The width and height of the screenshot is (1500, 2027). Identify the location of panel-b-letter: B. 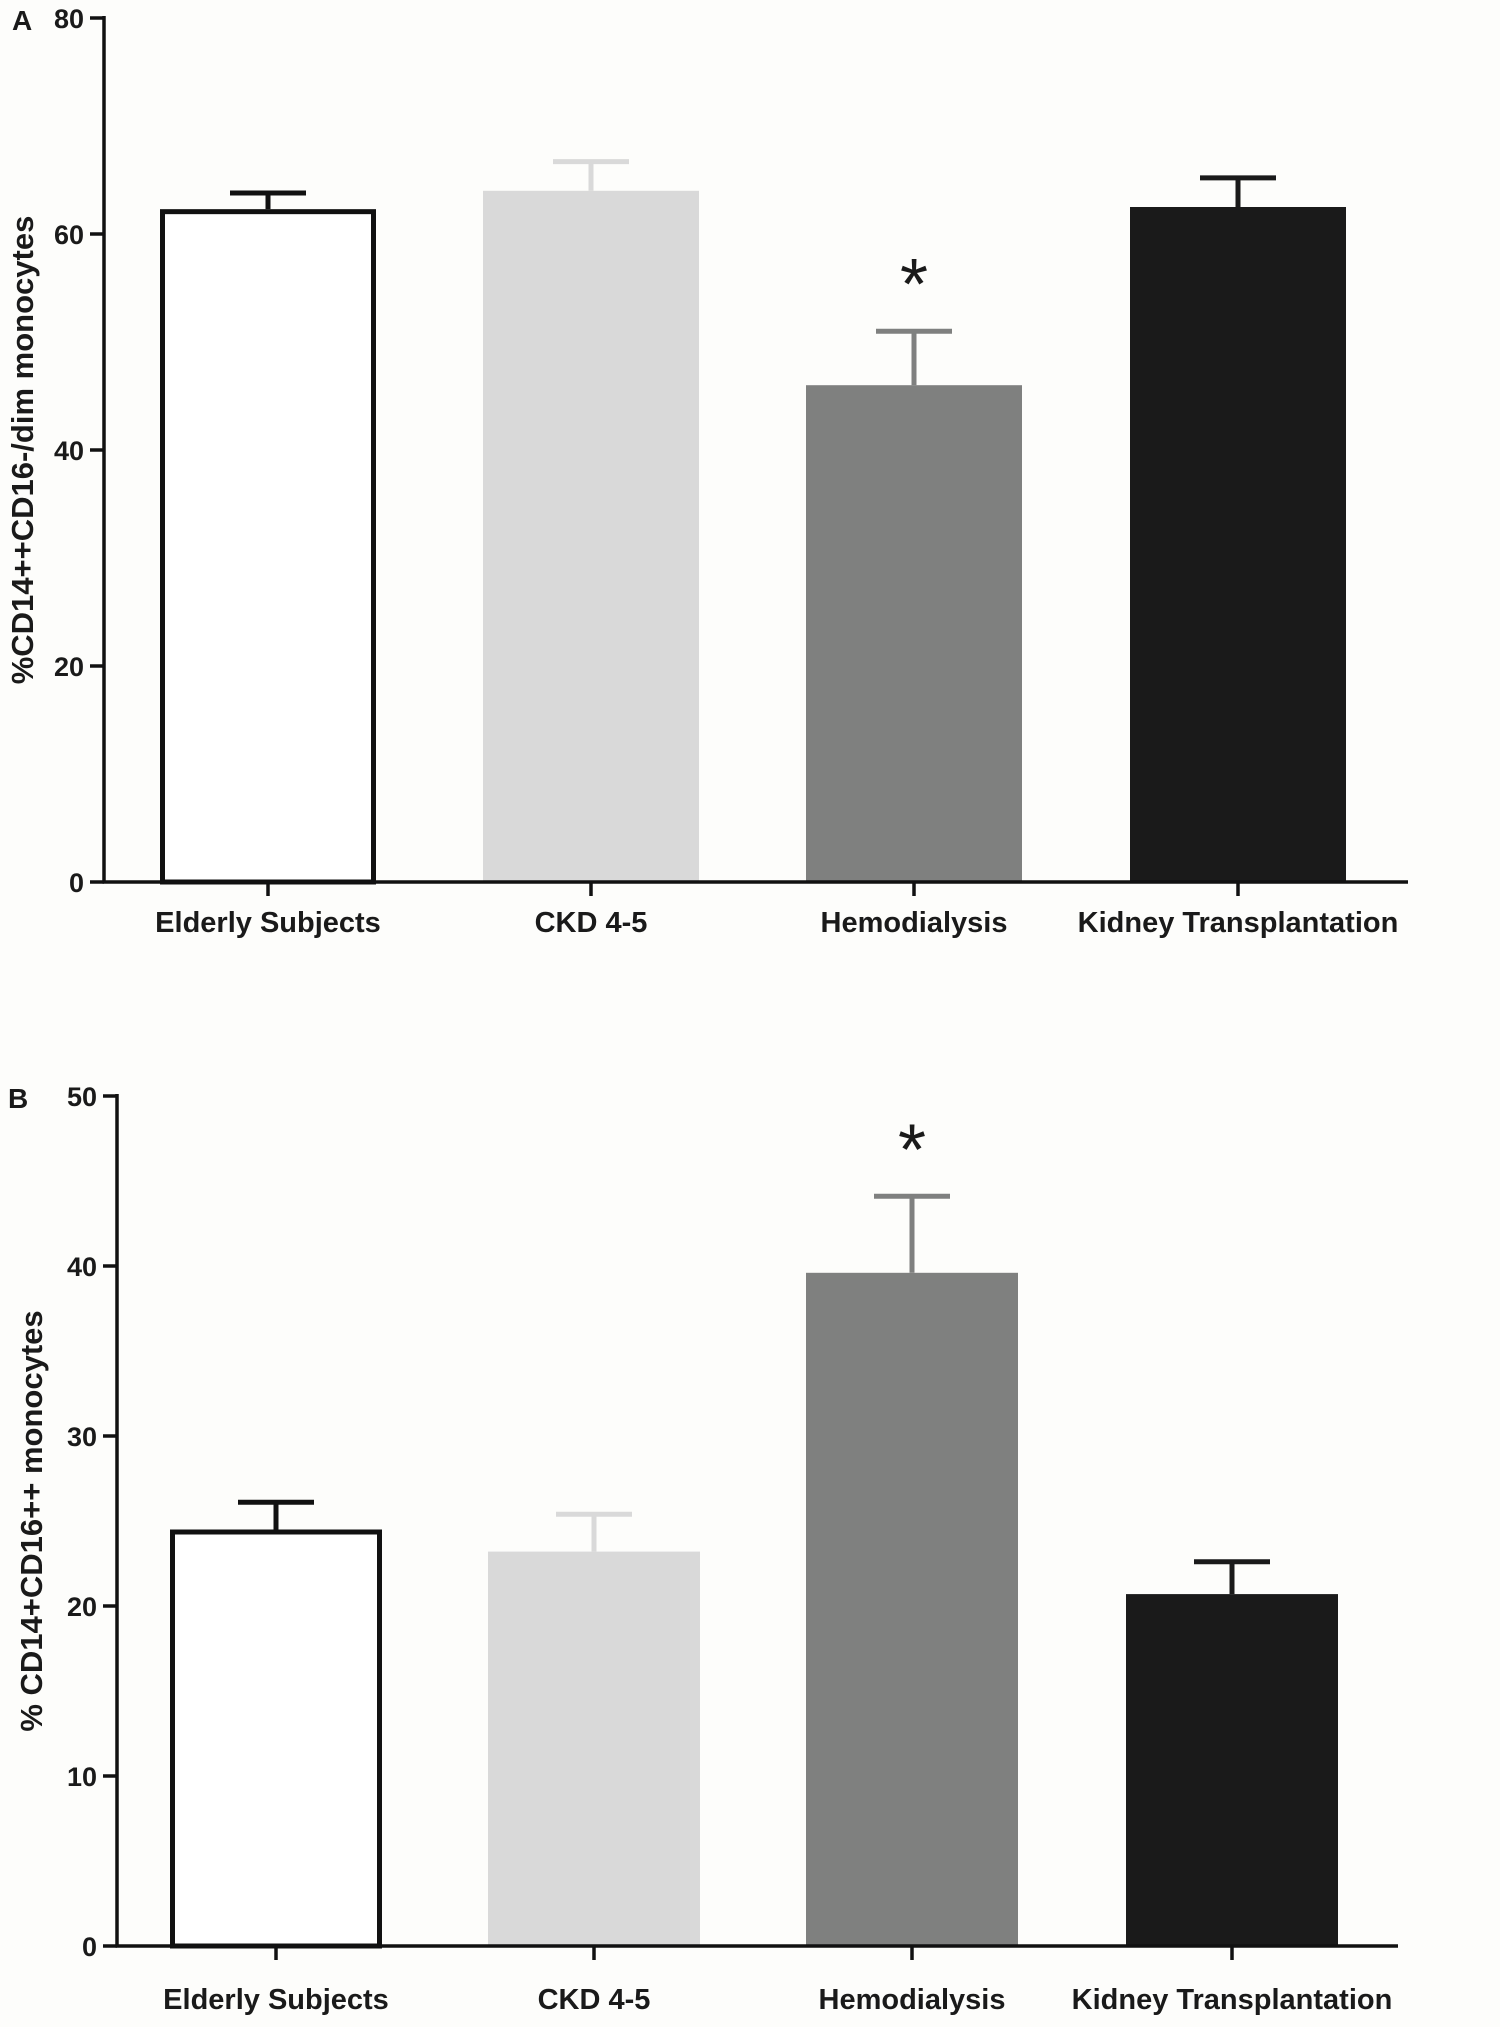
(18, 1098).